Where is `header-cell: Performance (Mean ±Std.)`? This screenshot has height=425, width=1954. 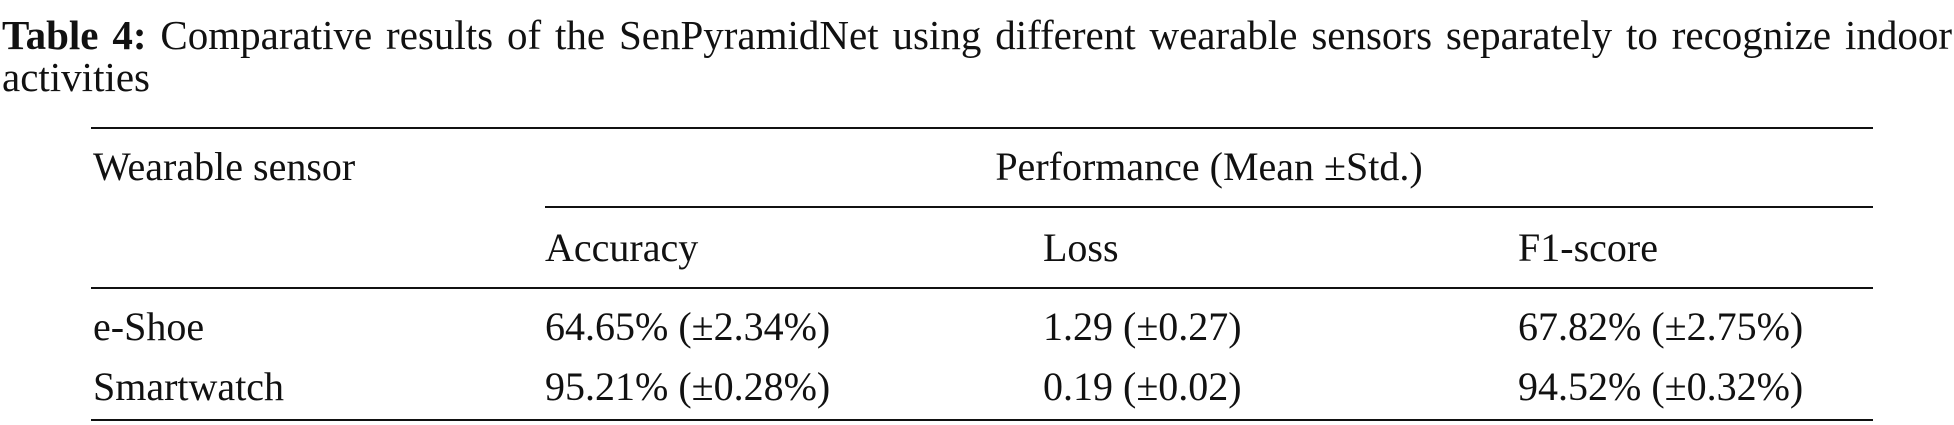 header-cell: Performance (Mean ±Std.) is located at coordinates (1209, 166).